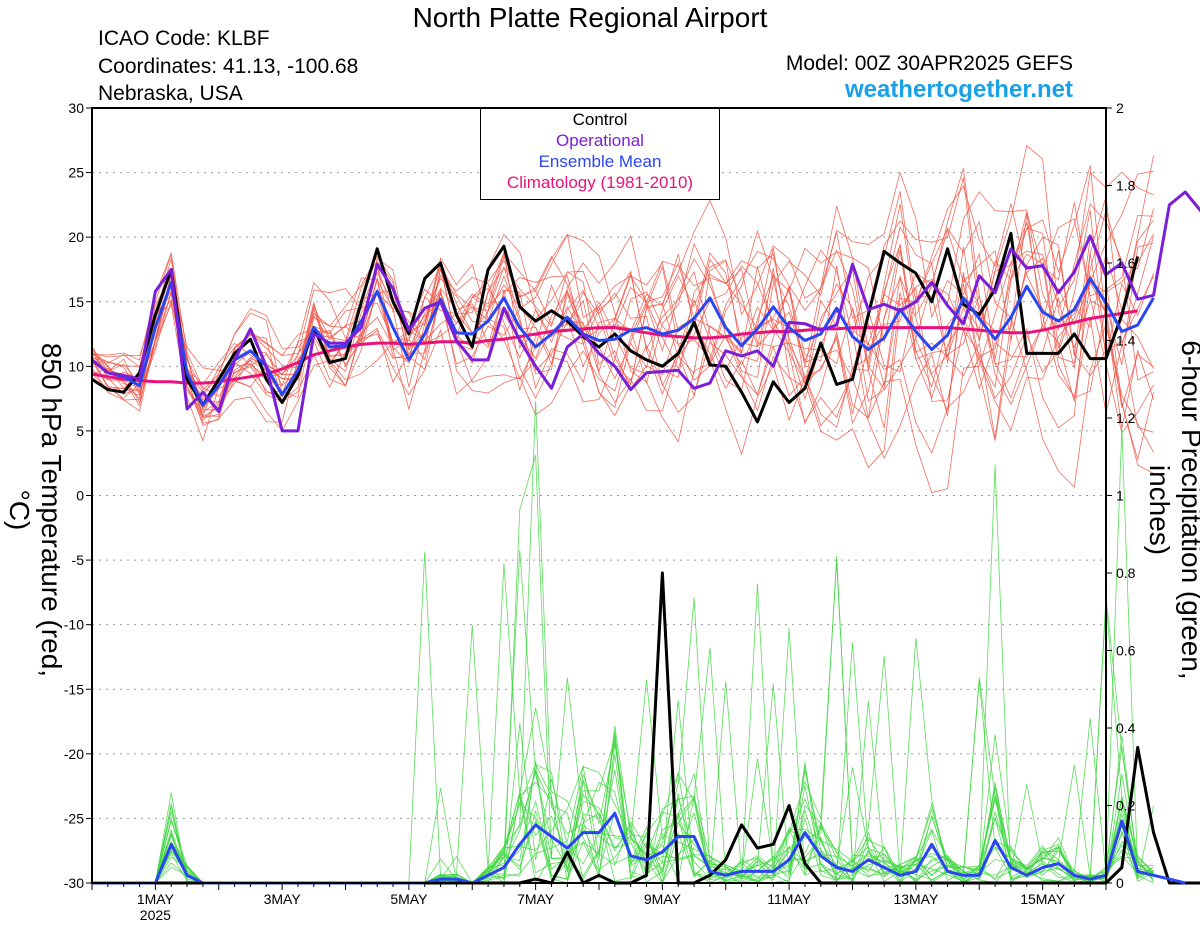 Image resolution: width=1200 pixels, height=927 pixels. I want to click on site-link: weathertogether.net, so click(958, 89).